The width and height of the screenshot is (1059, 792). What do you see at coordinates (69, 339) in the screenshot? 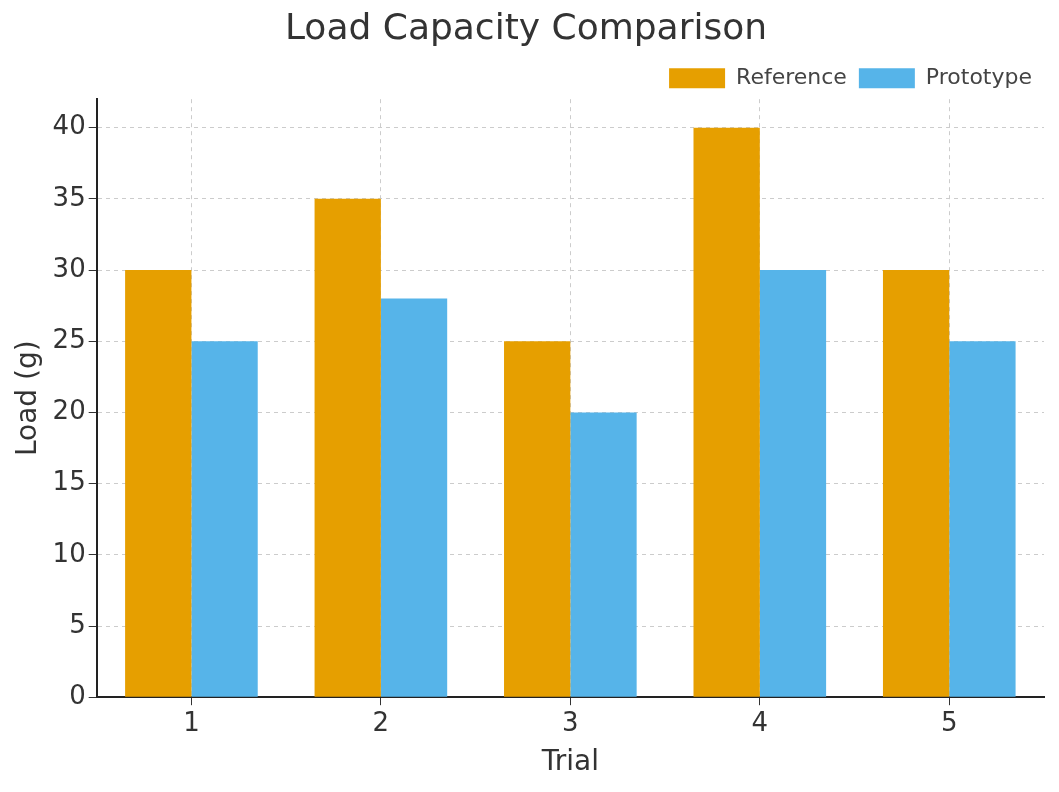
I see `y-tick-label: 25` at bounding box center [69, 339].